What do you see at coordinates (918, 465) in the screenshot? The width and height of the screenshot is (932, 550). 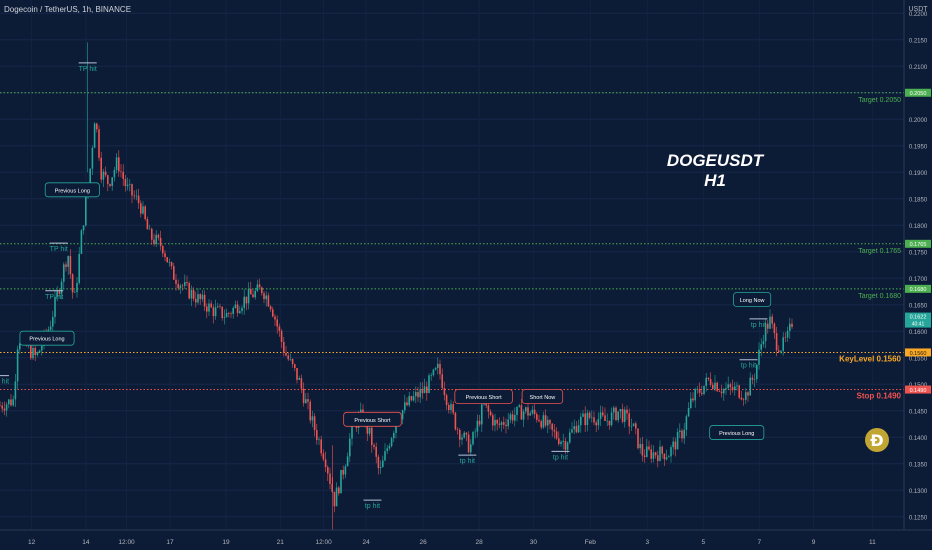 I see `y-tick-label: 0.1350` at bounding box center [918, 465].